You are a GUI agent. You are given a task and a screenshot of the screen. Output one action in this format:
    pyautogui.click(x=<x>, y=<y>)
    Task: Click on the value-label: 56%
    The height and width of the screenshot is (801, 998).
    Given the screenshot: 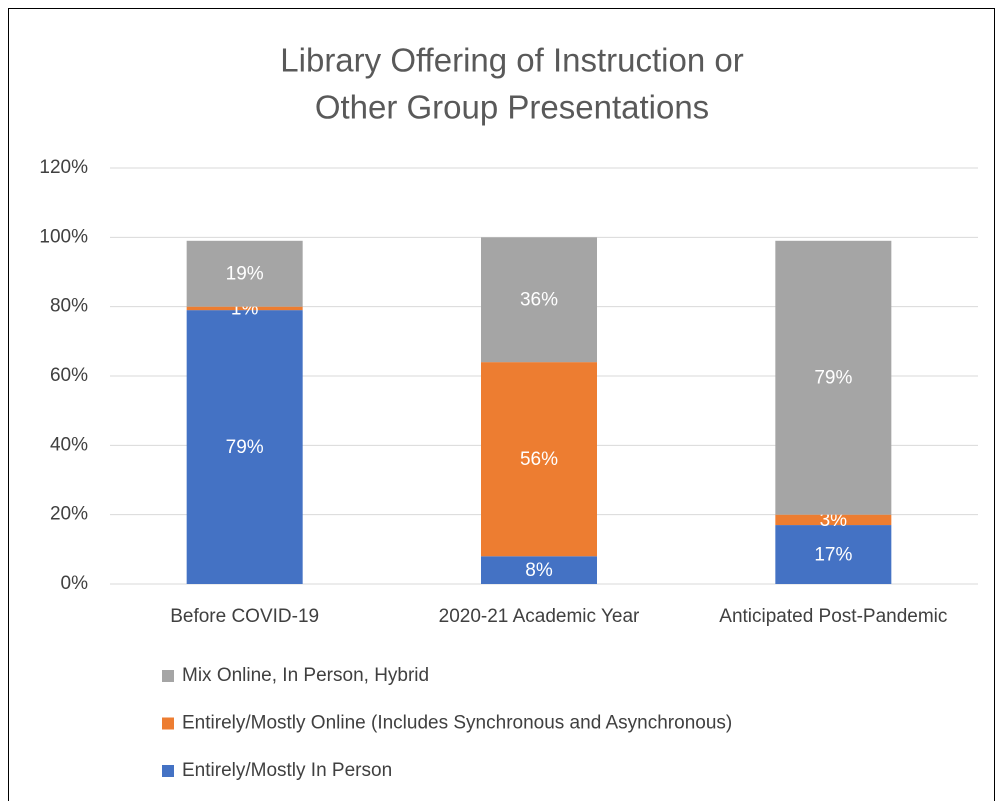 What is the action you would take?
    pyautogui.click(x=539, y=459)
    